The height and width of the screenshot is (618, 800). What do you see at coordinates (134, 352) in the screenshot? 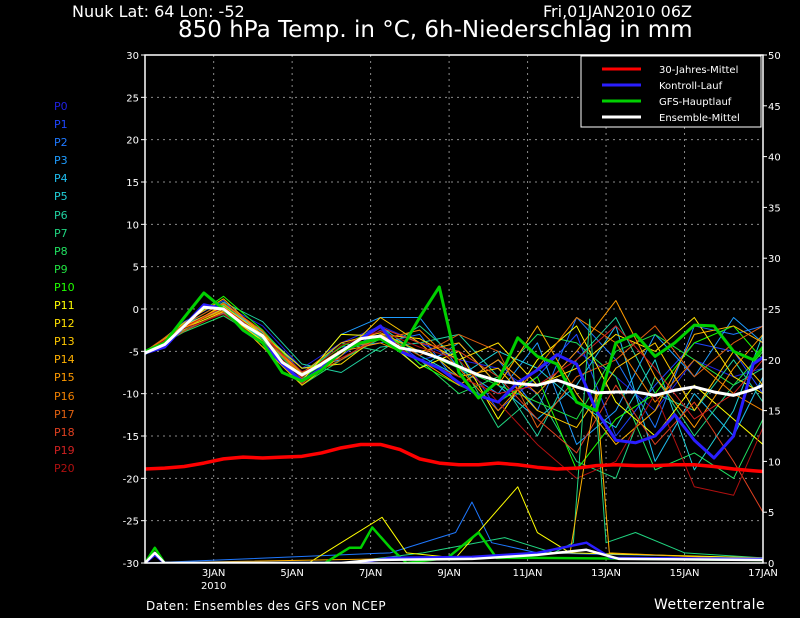
I see `left-tick-label: -5` at bounding box center [134, 352].